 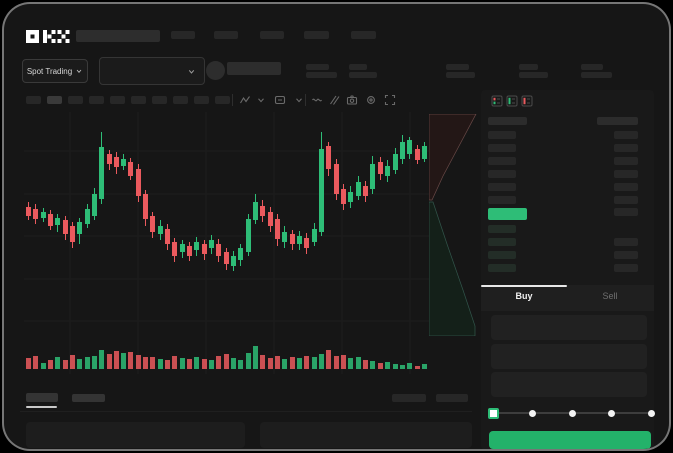 I want to click on avatar, so click(x=215, y=70).